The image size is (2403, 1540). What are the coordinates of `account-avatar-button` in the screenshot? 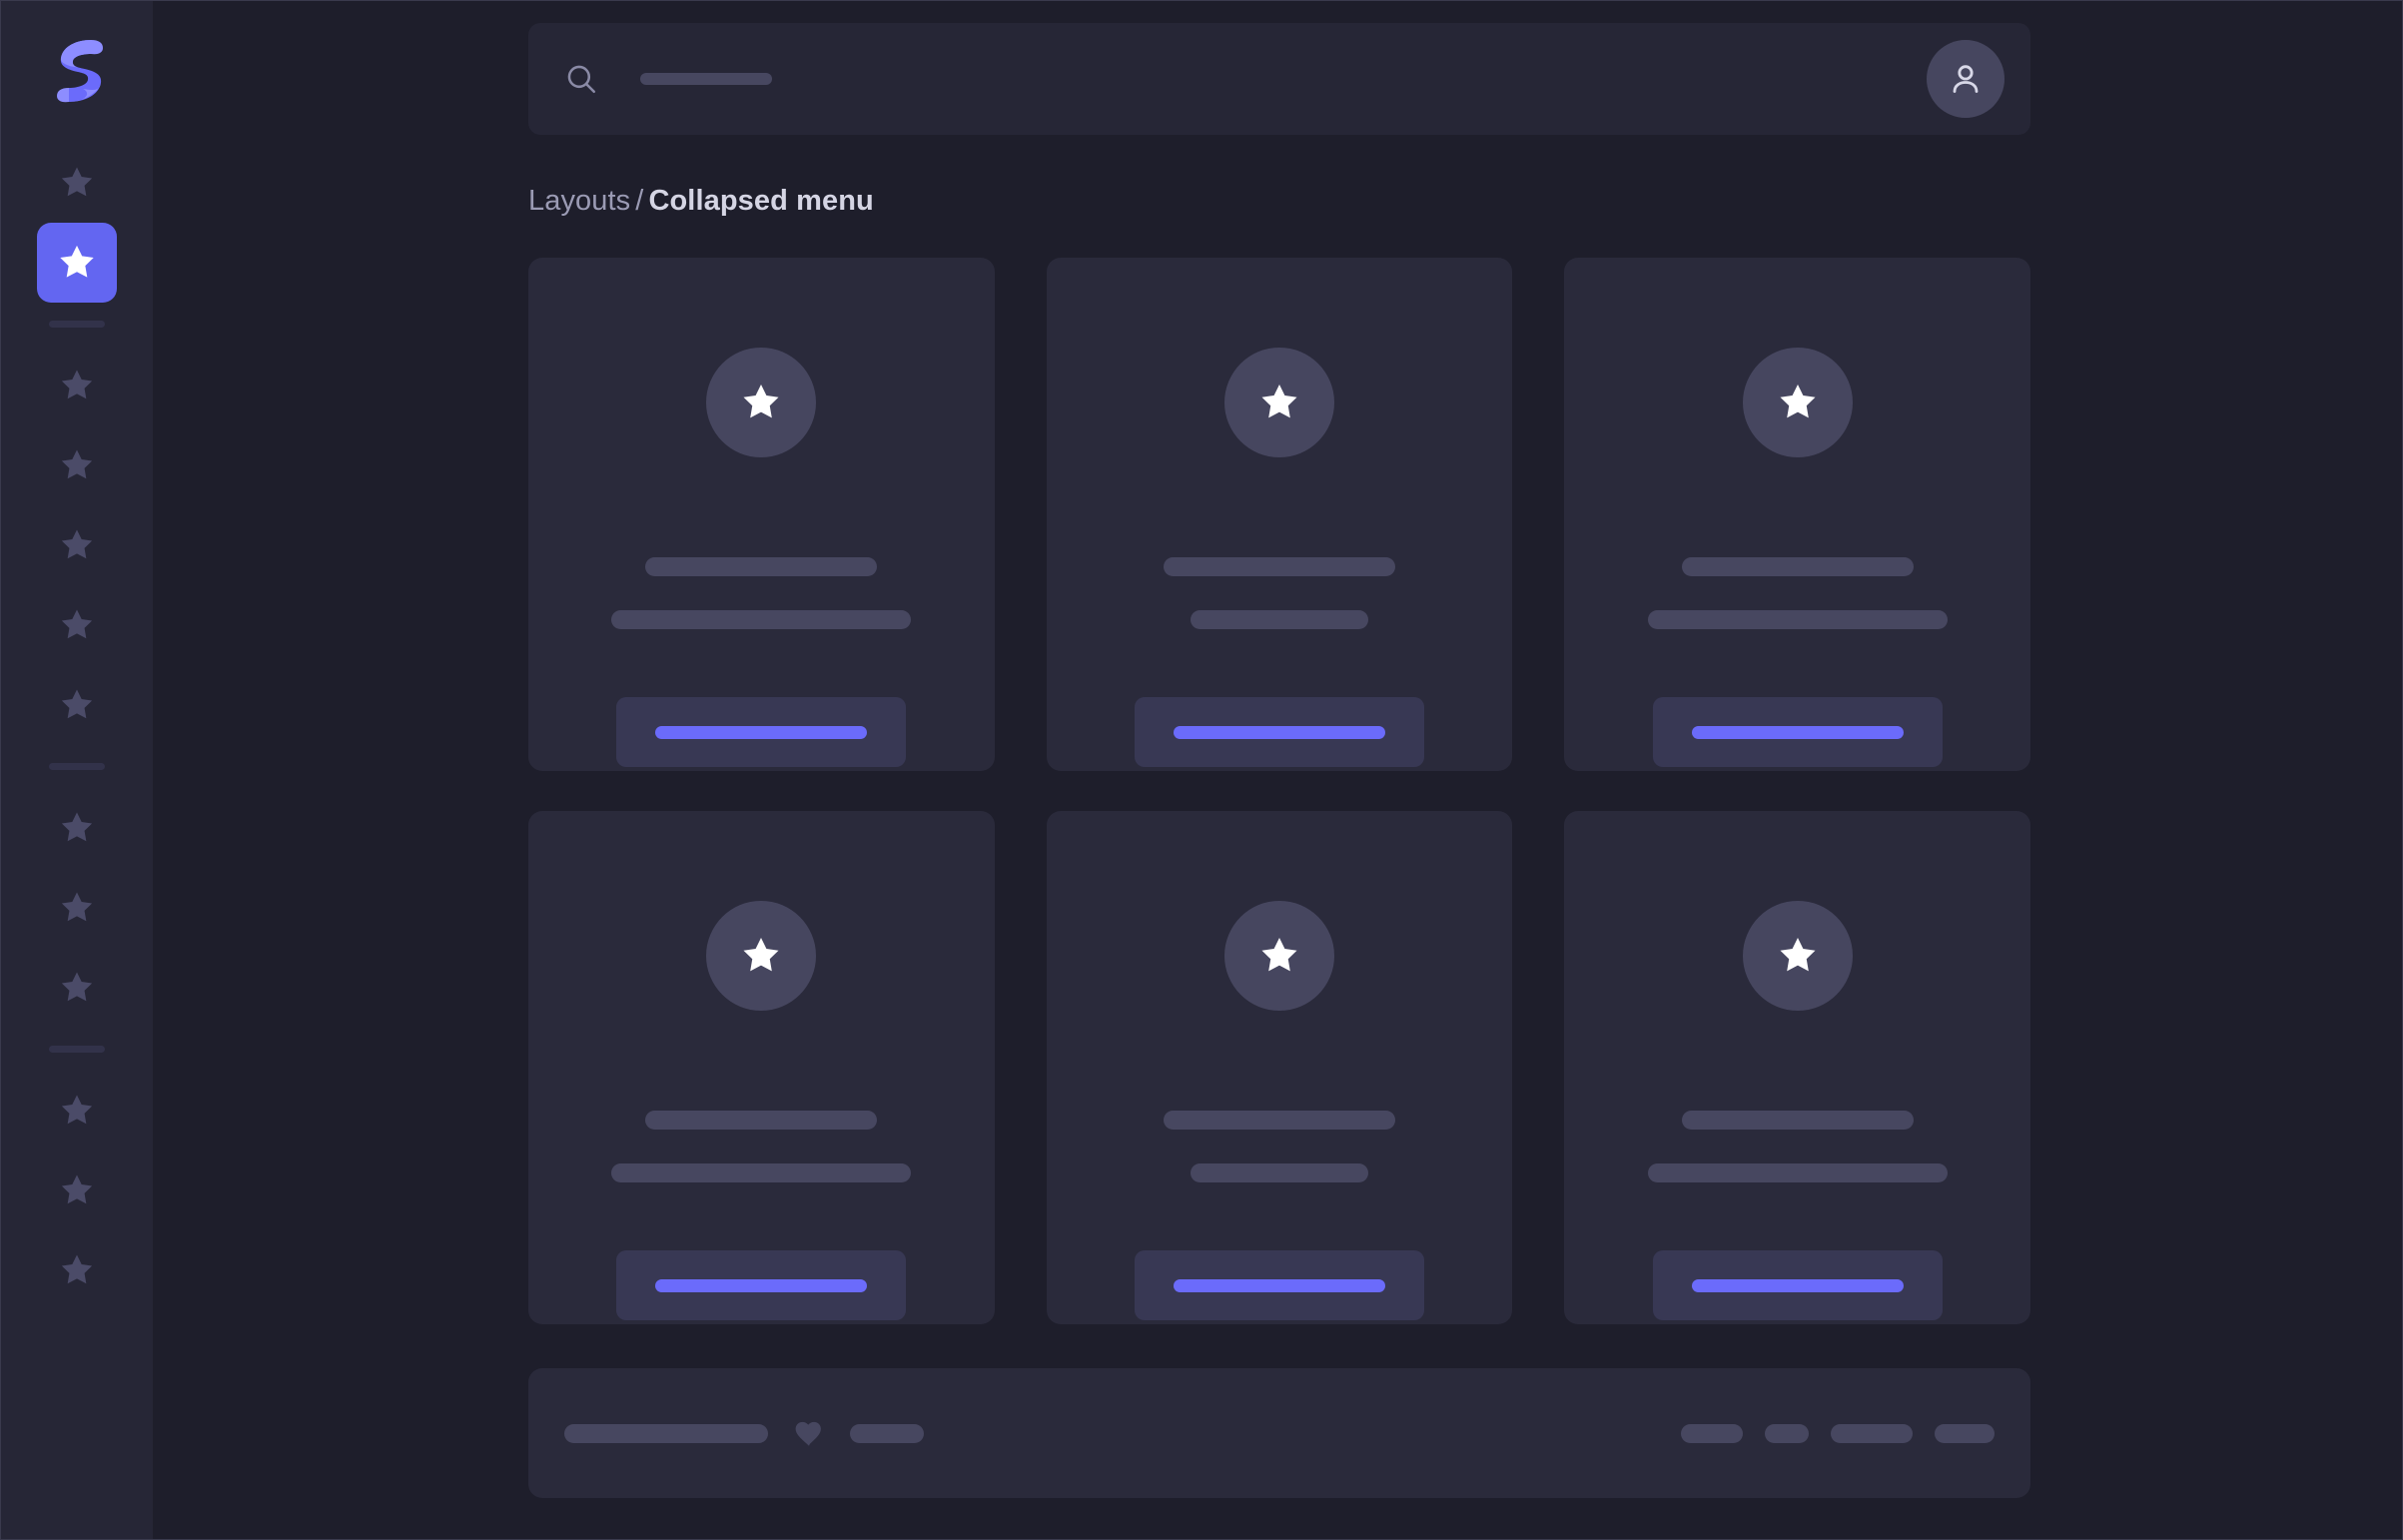 It's located at (1966, 79).